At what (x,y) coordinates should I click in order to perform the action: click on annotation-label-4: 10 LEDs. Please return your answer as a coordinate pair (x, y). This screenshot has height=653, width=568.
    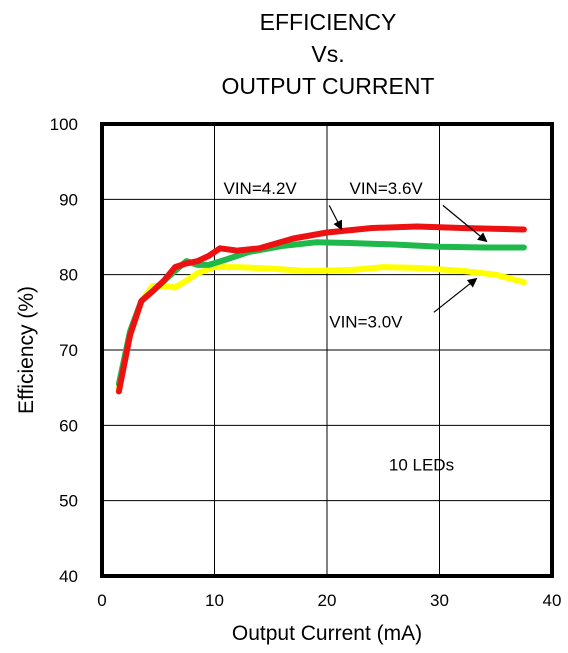
    Looking at the image, I should click on (421, 465).